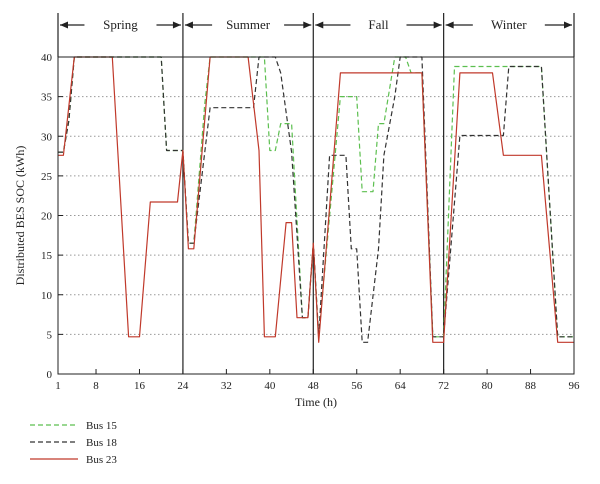  Describe the element at coordinates (226, 386) in the screenshot. I see `x-tick-label: 32` at that location.